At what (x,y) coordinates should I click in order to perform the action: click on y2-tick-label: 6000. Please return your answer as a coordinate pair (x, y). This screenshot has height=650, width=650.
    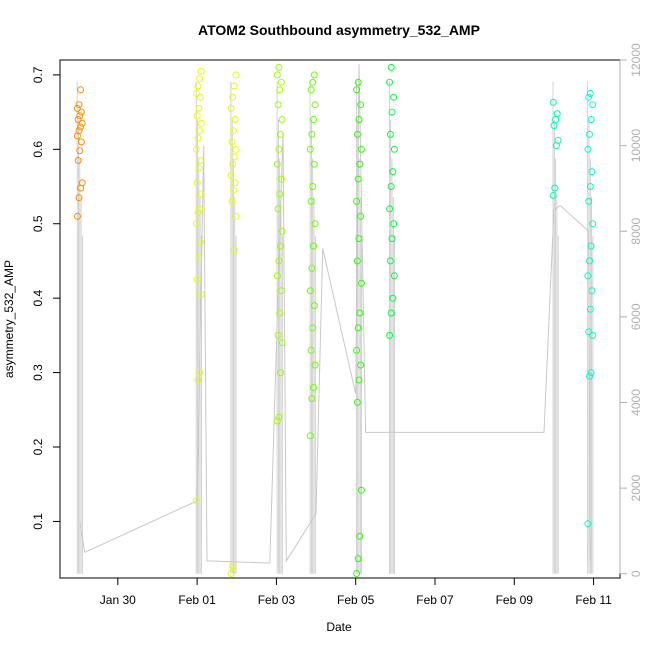
    Looking at the image, I should click on (636, 316).